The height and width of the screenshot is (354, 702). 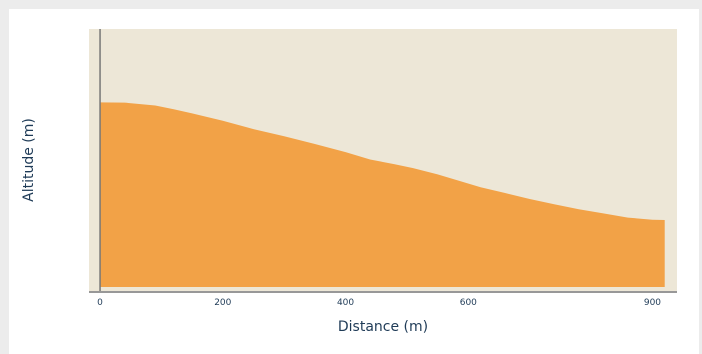 What do you see at coordinates (468, 303) in the screenshot?
I see `x-tick-label: 600` at bounding box center [468, 303].